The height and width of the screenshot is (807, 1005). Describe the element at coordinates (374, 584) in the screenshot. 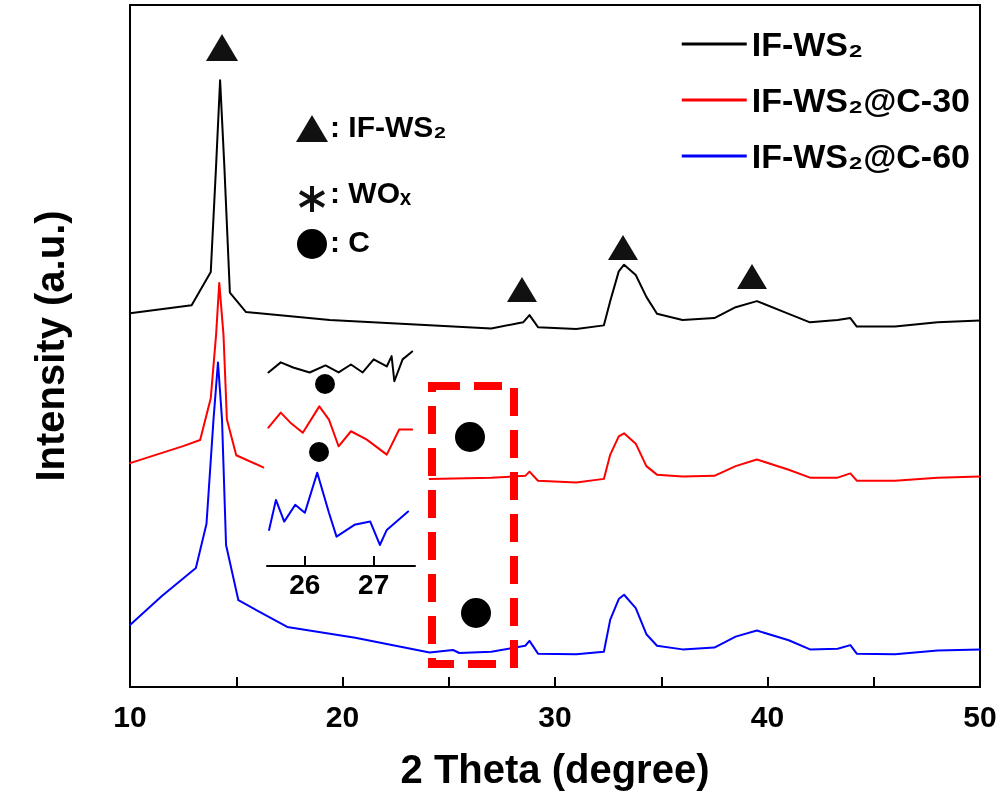

I see `x-tick-label: 27` at that location.